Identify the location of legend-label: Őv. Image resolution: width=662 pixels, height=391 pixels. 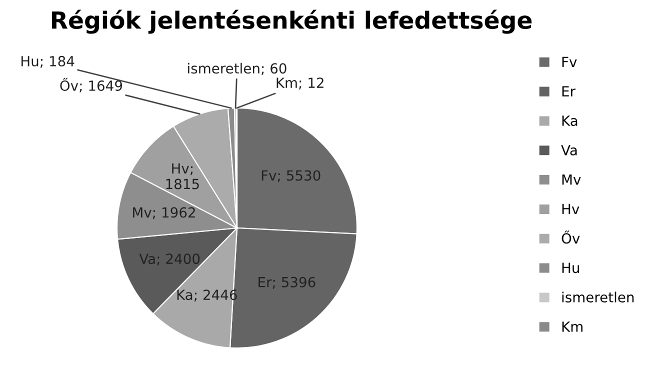
(571, 237).